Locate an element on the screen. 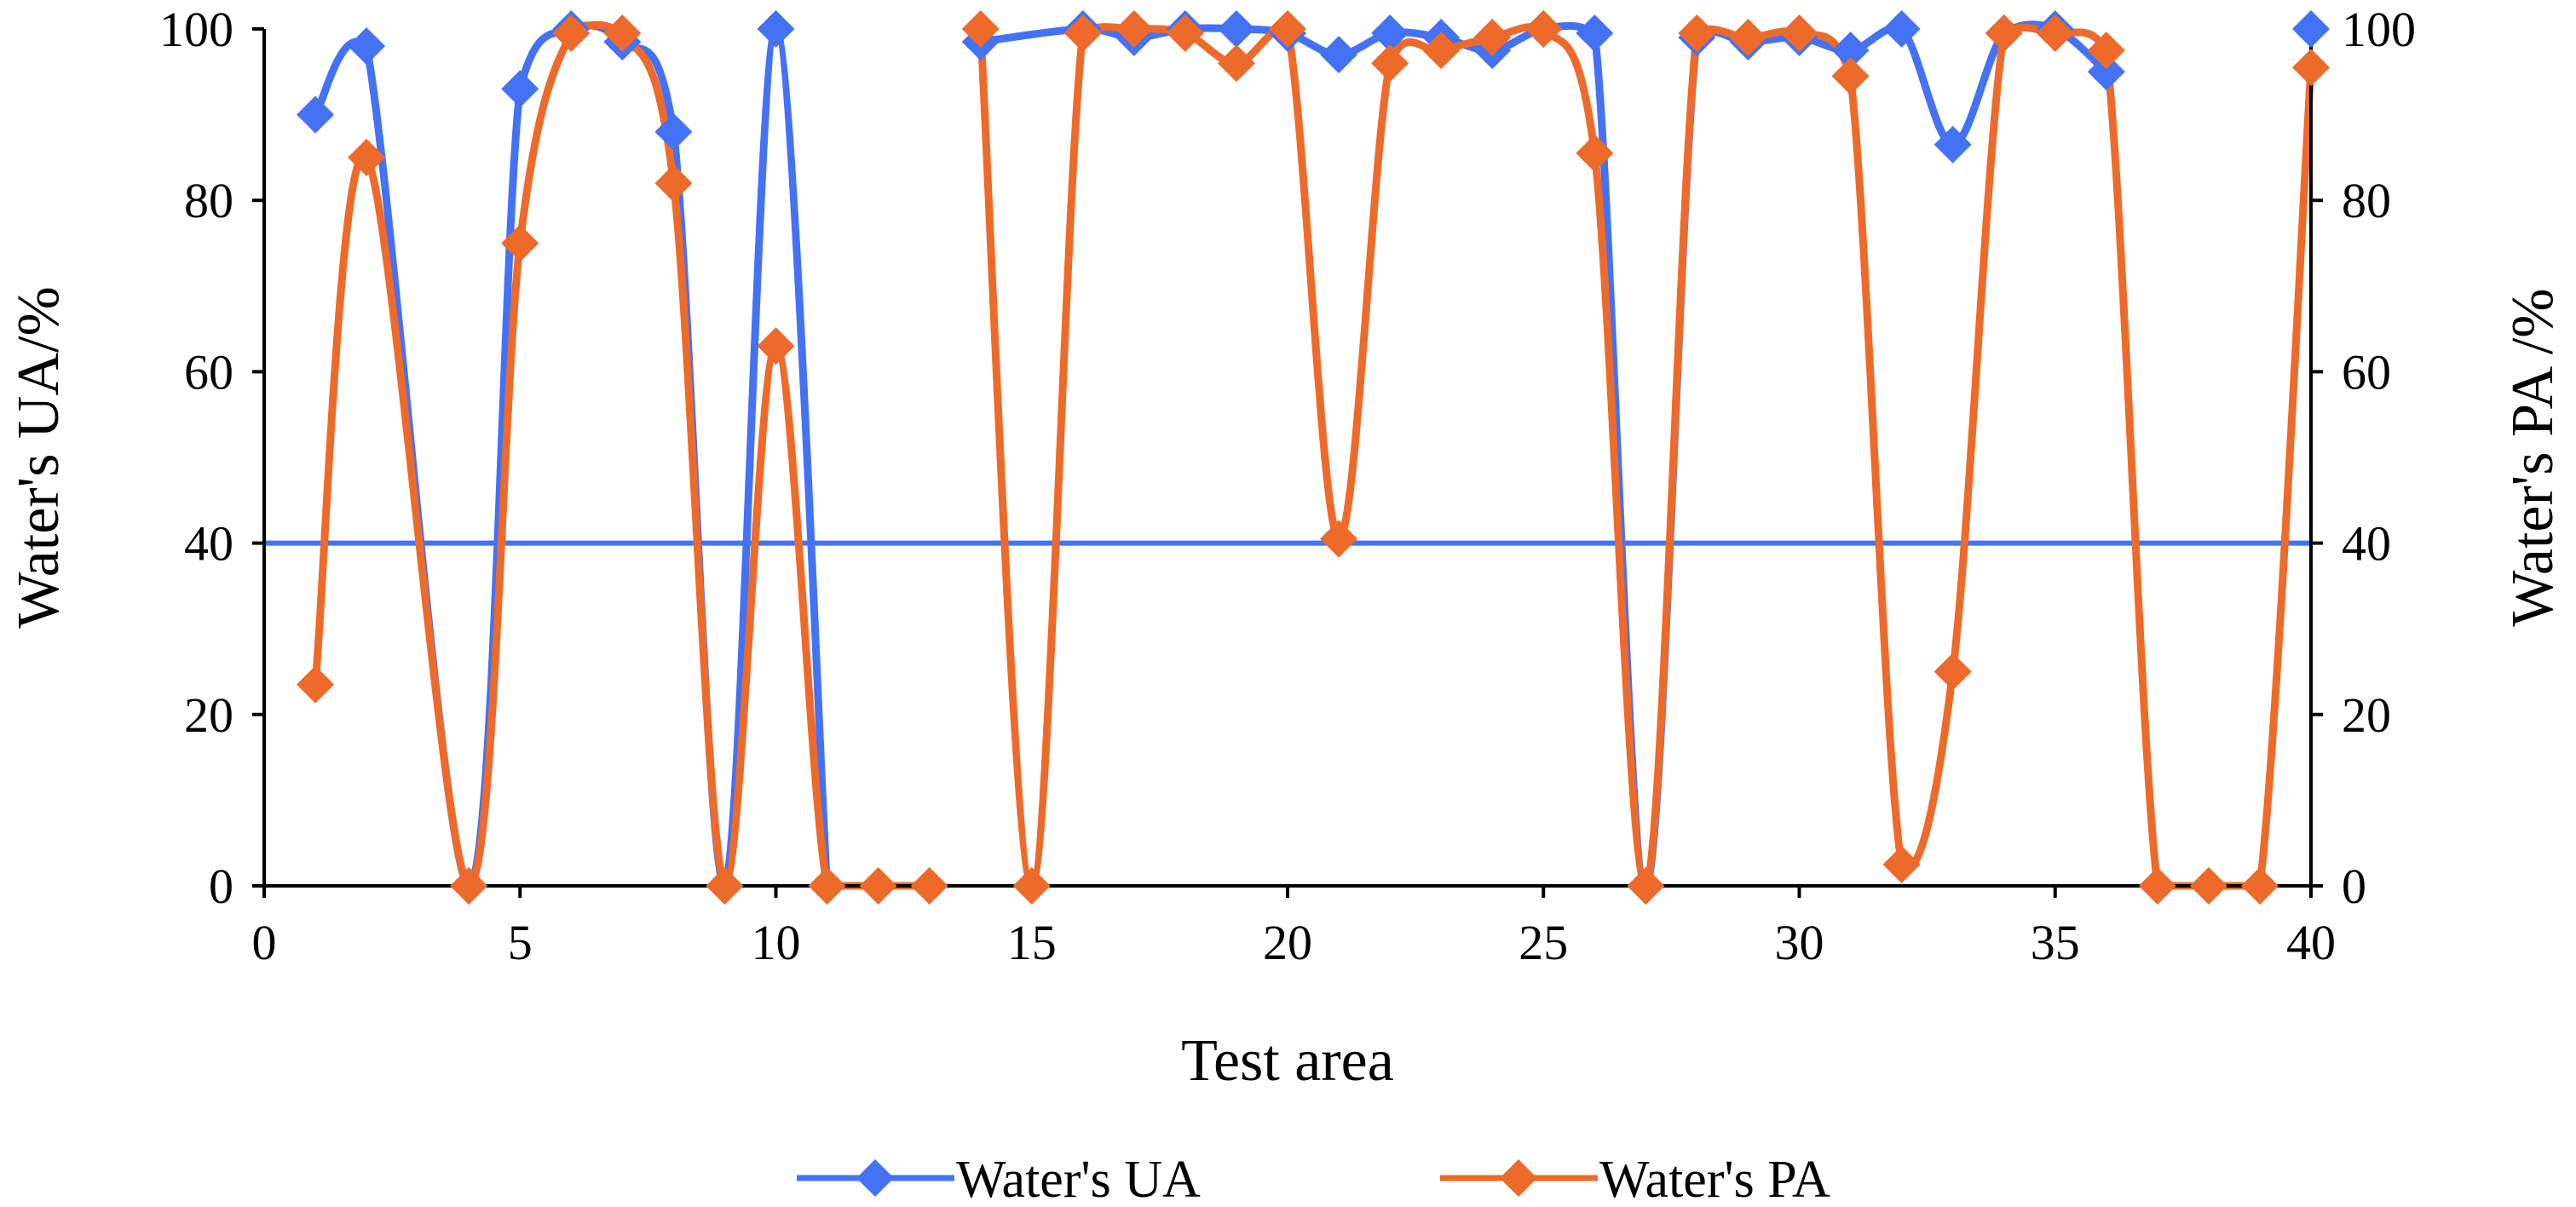 The image size is (2576, 1207). legend: Water's UA Water's PA is located at coordinates (1313, 1179).